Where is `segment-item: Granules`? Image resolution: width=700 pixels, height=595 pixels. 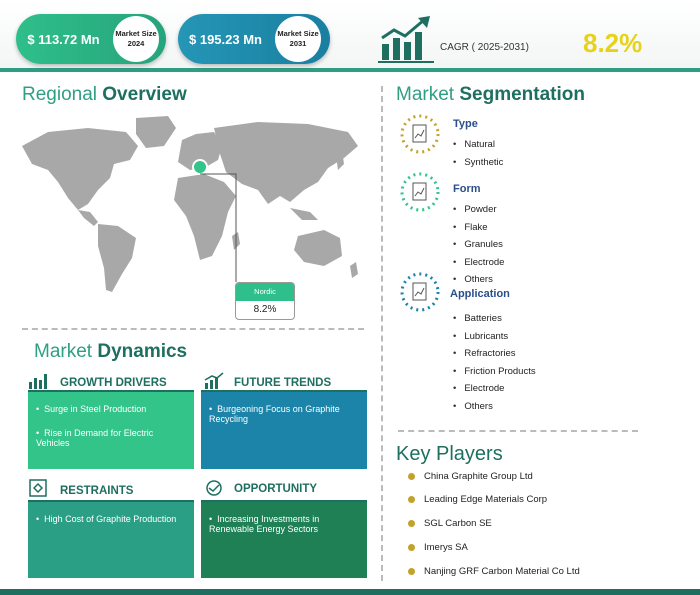
segment-item: Granules is located at coordinates (478, 245).